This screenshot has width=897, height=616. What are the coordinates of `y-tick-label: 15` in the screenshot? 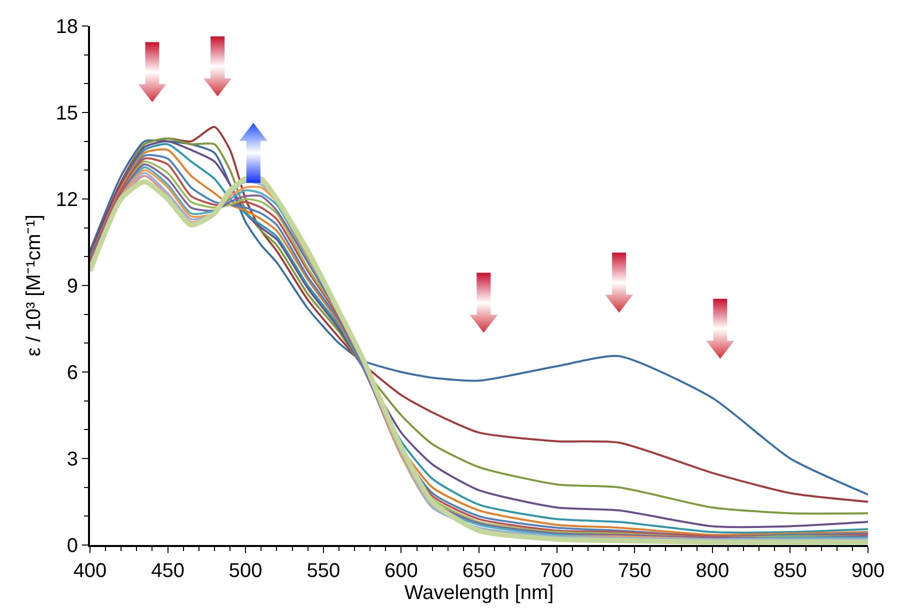 It's located at (67, 113).